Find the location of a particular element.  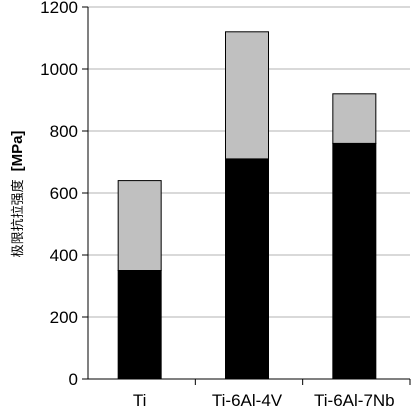

y-tick-labels: 0 200 400 600 800 1000 1200 is located at coordinates (64, 194).